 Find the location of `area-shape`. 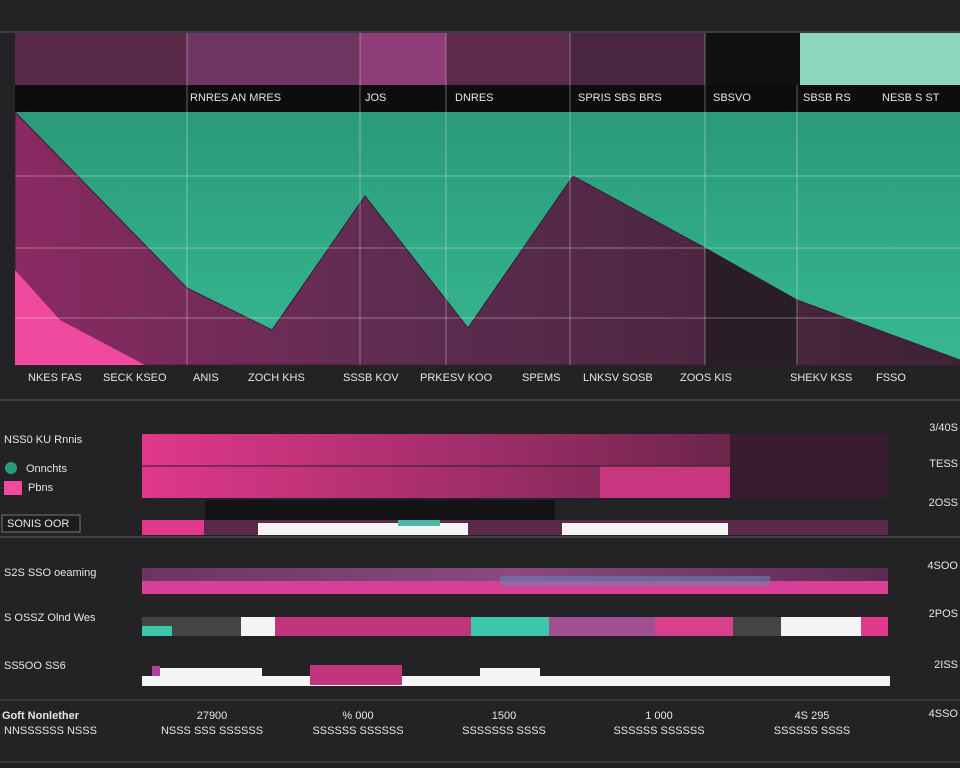

area-shape is located at coordinates (80, 317).